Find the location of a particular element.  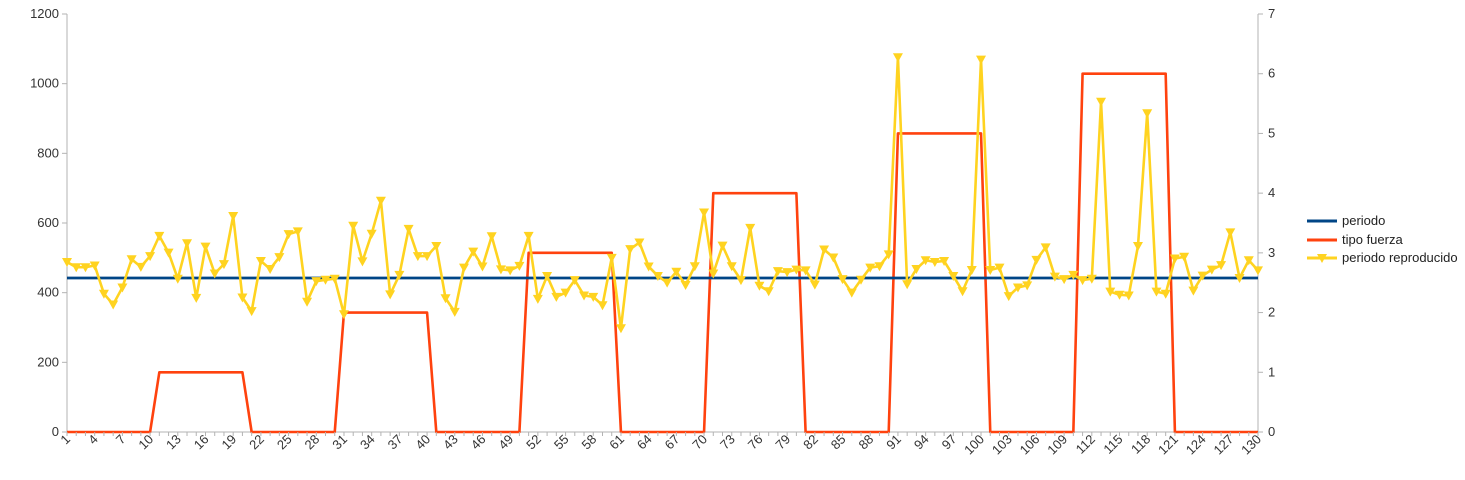

x-tick-label: 10 is located at coordinates (145, 442).